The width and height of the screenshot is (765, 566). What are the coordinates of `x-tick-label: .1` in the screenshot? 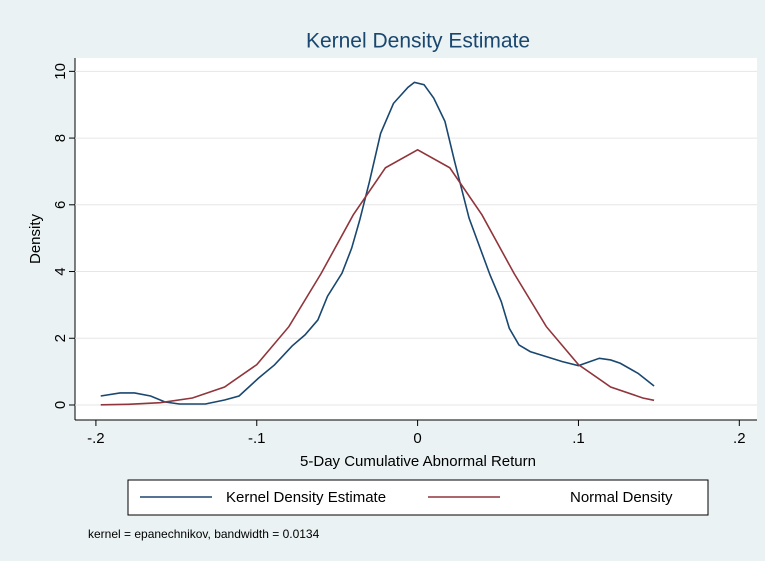 It's located at (578, 438).